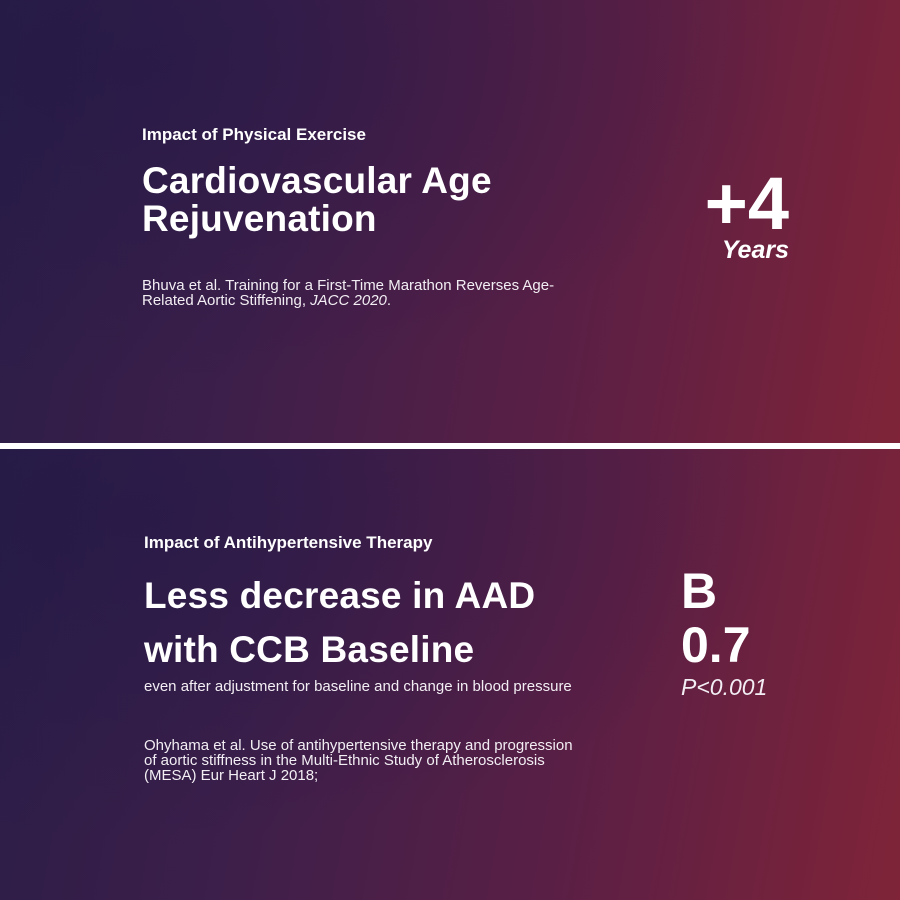  What do you see at coordinates (402, 300) in the screenshot?
I see `exercise-citation-line2: Related Aortic Stiffening, JACC 2020.` at bounding box center [402, 300].